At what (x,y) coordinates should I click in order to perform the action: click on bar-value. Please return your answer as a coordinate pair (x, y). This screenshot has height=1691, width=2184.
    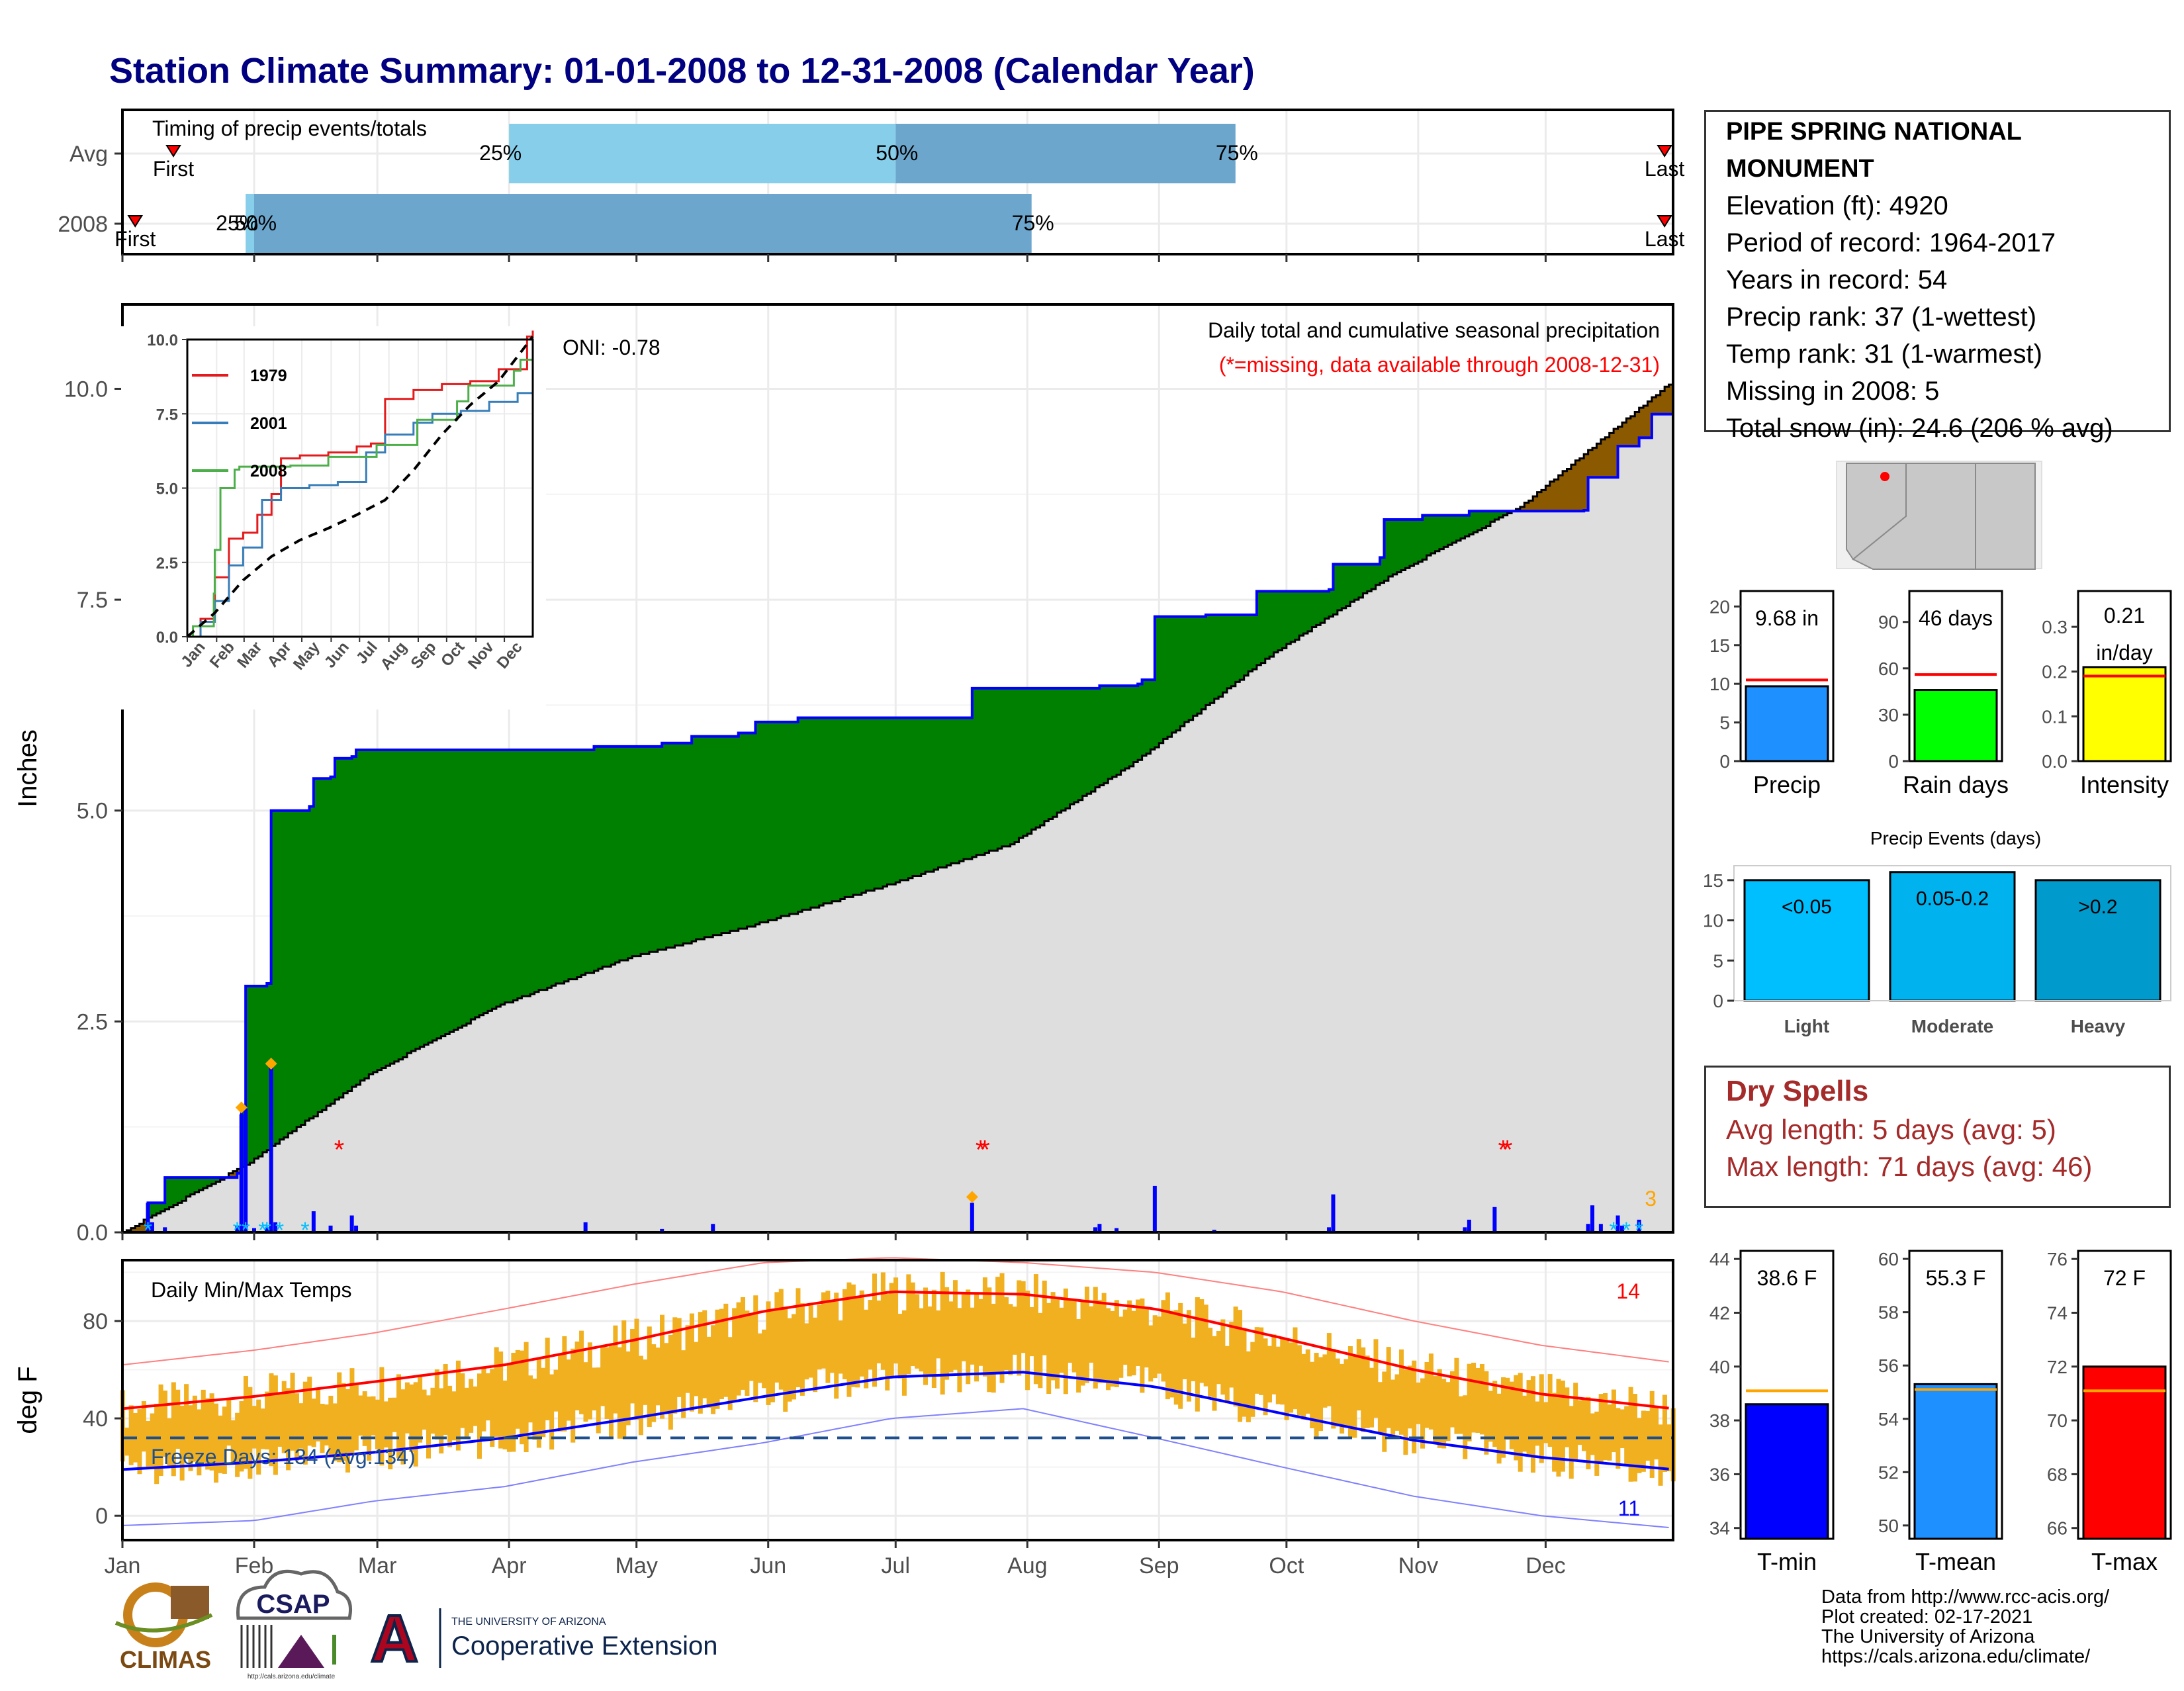
    Looking at the image, I should click on (1787, 1471).